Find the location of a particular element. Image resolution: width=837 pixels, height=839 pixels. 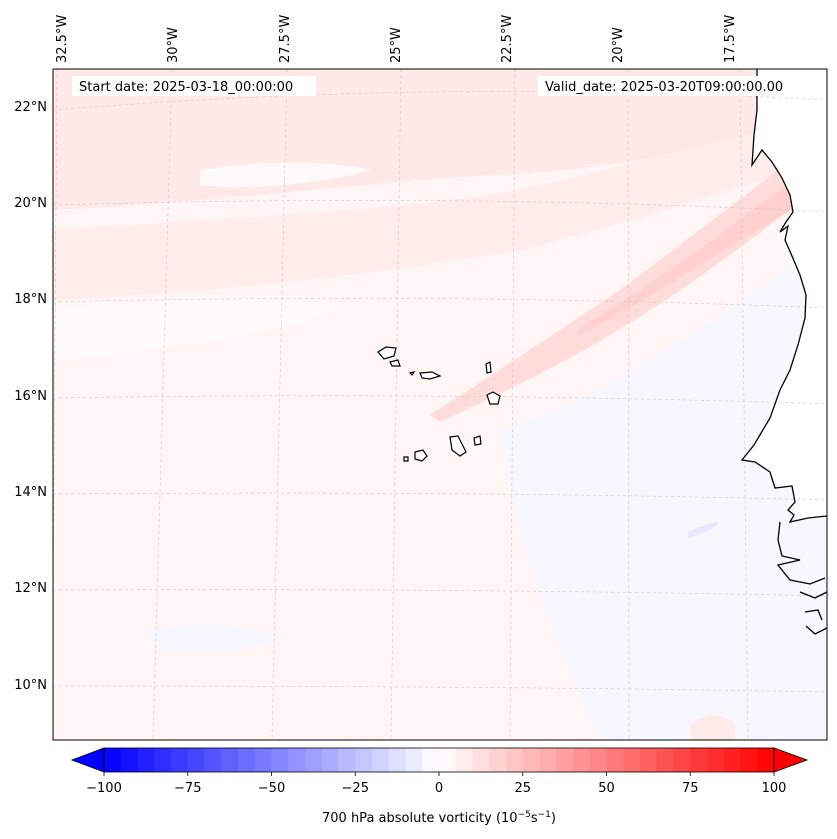

colorbar-ticks: −100 −75 −50 −25 0 25 50 75 100 is located at coordinates (436, 784).